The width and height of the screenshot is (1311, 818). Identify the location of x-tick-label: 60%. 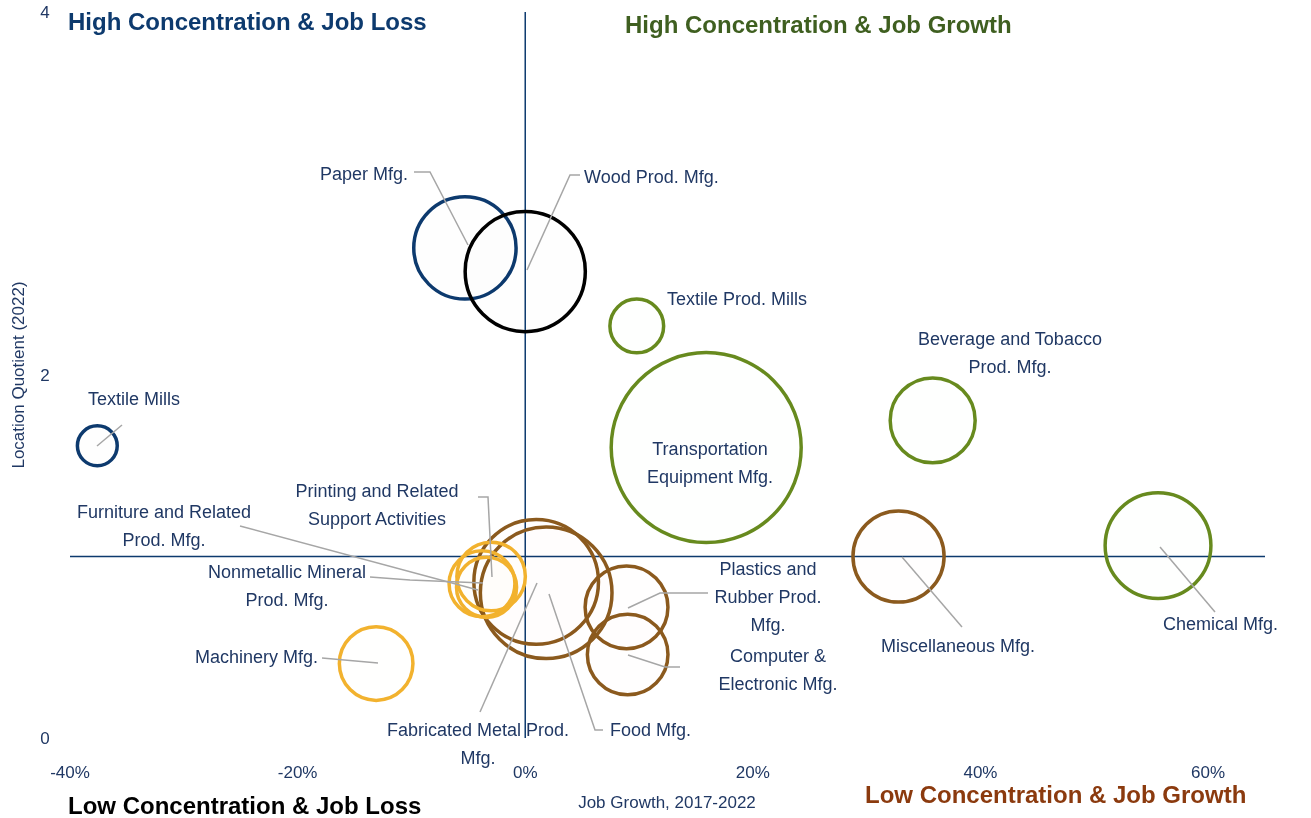
(1208, 772).